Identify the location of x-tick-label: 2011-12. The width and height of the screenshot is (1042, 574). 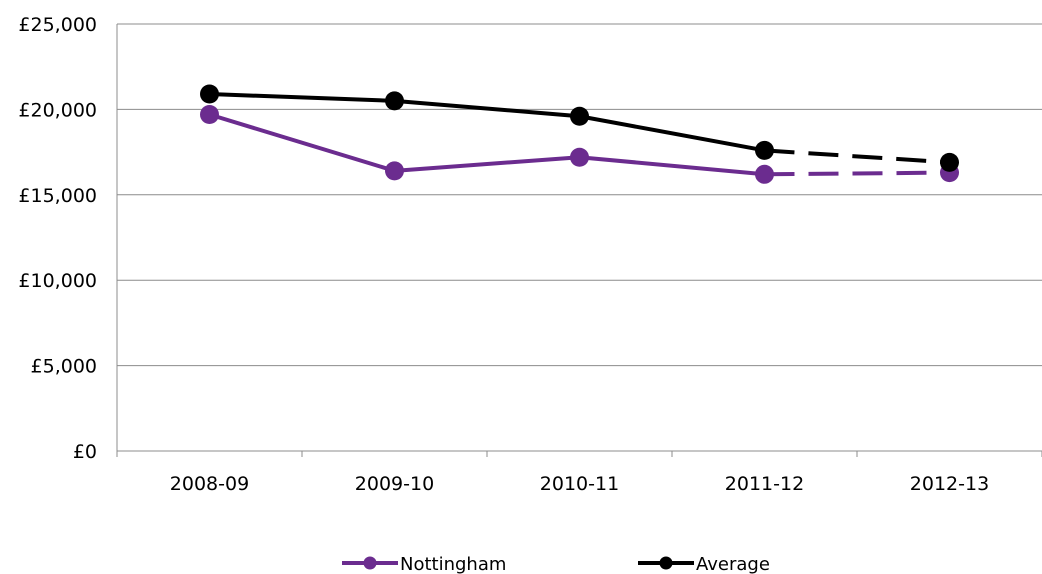
(764, 484).